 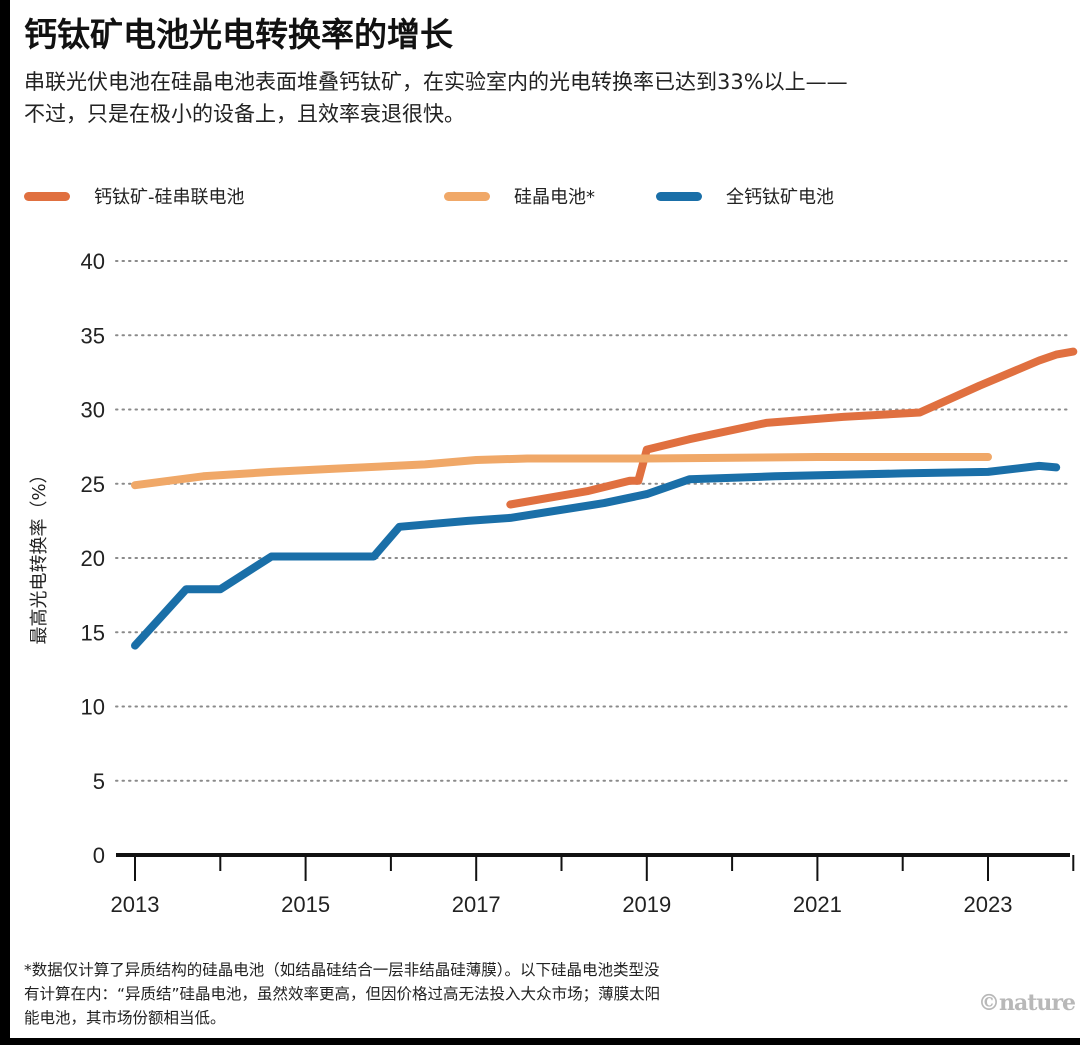 What do you see at coordinates (305, 904) in the screenshot?
I see `x-tick-label: 2015` at bounding box center [305, 904].